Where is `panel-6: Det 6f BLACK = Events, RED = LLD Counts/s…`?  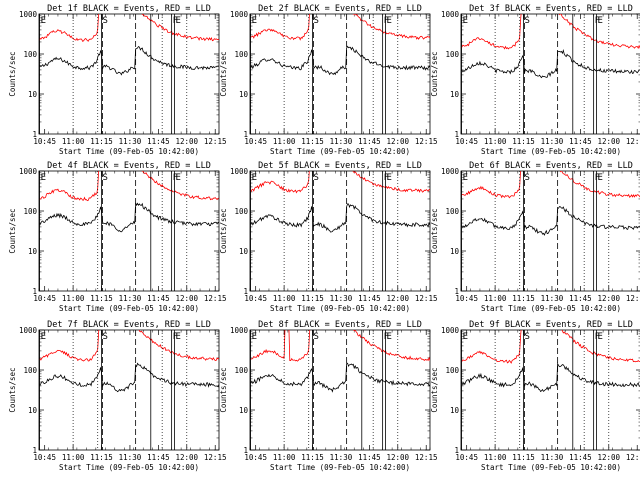 panel-6: Det 6f BLACK = Events, RED = LLD Counts/s… is located at coordinates (535, 237).